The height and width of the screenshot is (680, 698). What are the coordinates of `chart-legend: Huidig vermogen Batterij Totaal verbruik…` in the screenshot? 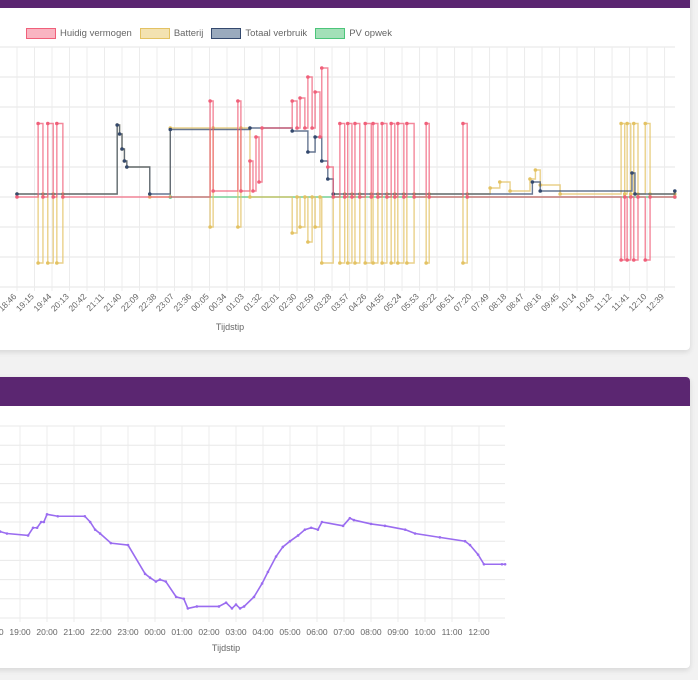 It's located at (213, 33).